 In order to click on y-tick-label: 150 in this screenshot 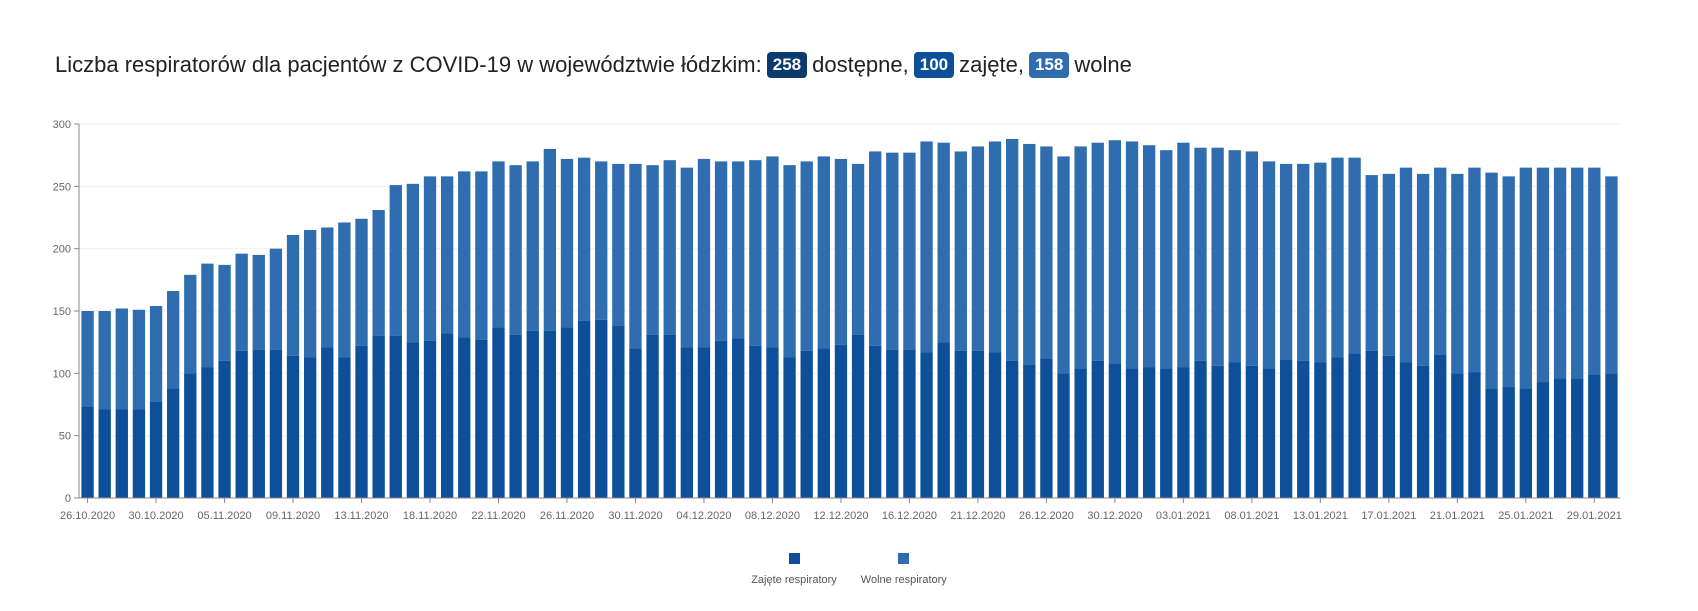, I will do `click(62, 312)`.